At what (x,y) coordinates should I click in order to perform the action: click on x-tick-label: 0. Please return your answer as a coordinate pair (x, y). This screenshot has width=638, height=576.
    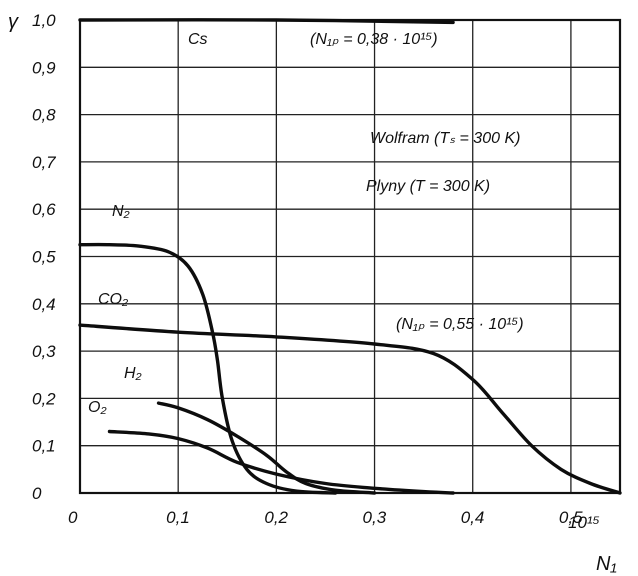
    Looking at the image, I should click on (73, 517).